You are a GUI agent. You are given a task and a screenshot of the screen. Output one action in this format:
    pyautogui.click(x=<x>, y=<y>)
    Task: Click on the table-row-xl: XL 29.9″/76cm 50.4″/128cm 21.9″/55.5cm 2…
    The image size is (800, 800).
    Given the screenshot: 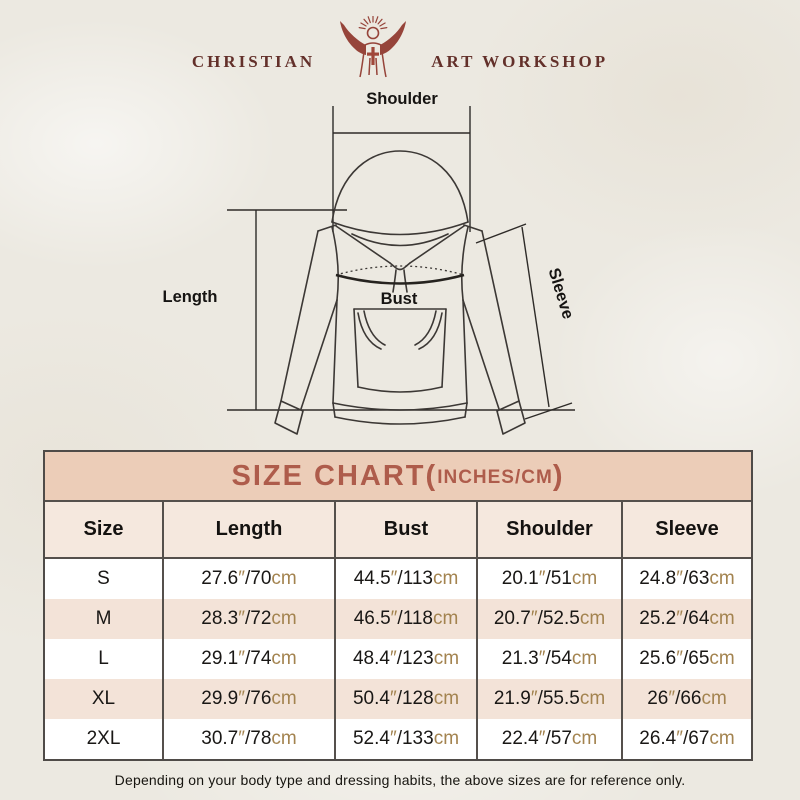 What is the action you would take?
    pyautogui.click(x=398, y=699)
    